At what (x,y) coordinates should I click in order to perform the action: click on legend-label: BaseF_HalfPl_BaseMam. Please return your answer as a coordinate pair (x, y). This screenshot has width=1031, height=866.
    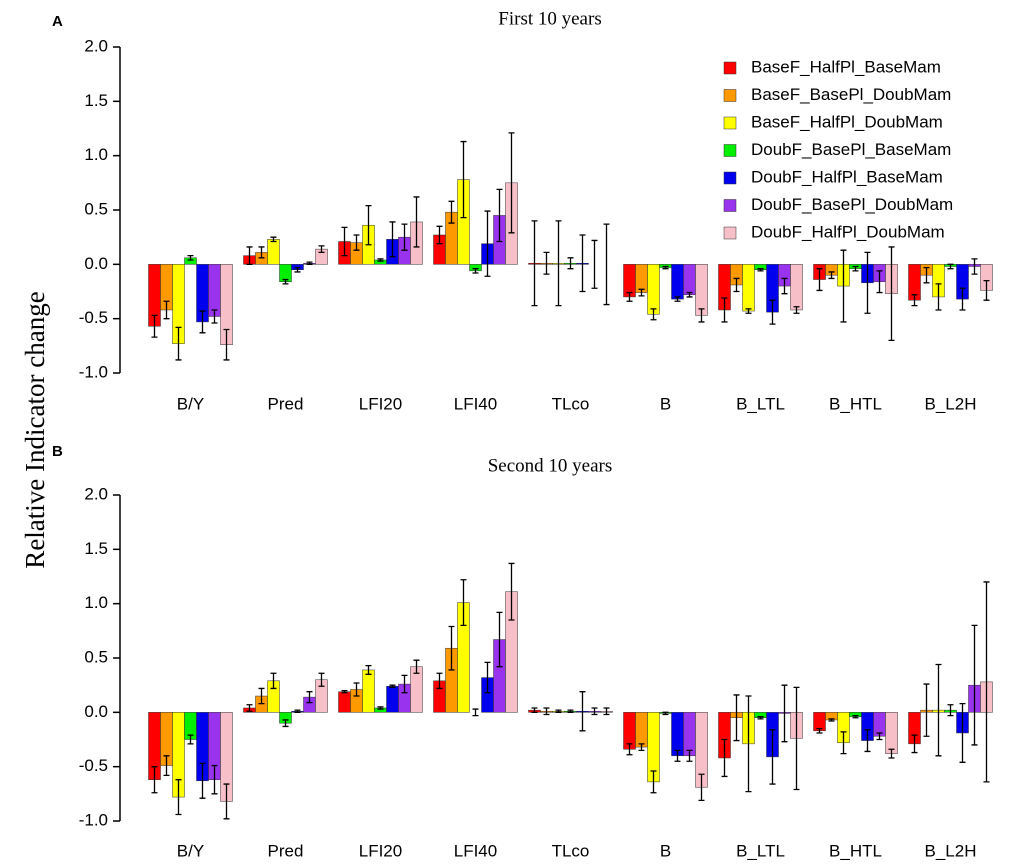
    Looking at the image, I should click on (846, 66).